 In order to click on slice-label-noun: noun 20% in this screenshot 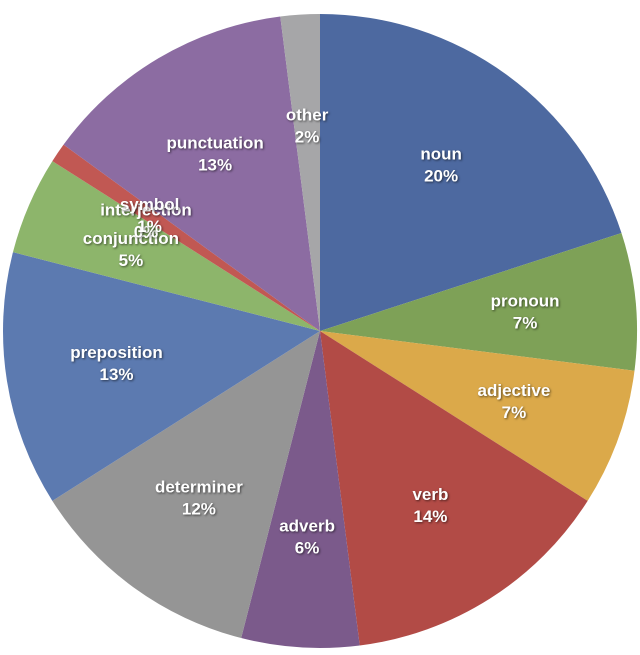, I will do `click(441, 164)`.